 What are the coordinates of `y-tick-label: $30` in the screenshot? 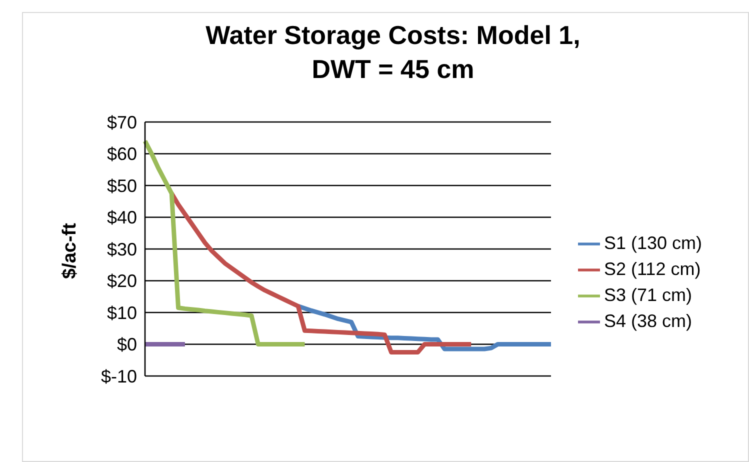 It's located at (121, 249).